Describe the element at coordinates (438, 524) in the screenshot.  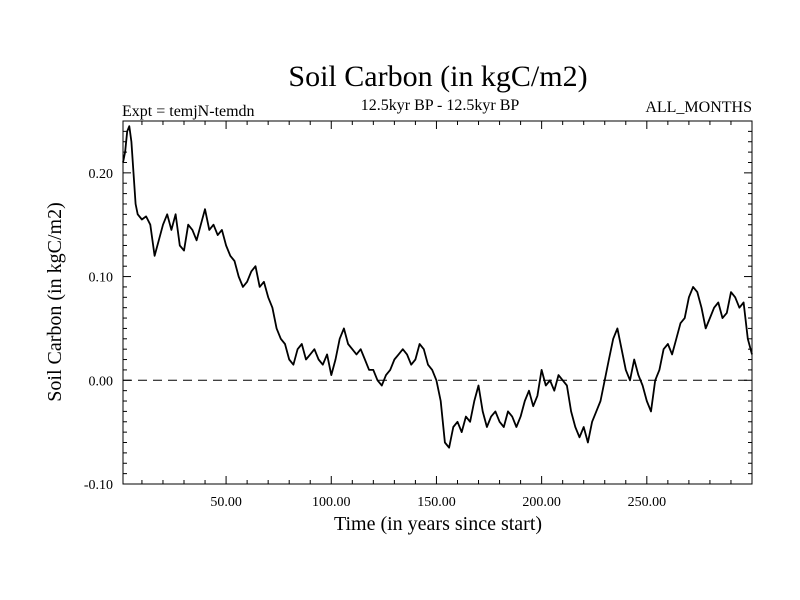
I see `x-axis-label: Time (in years since start)` at that location.